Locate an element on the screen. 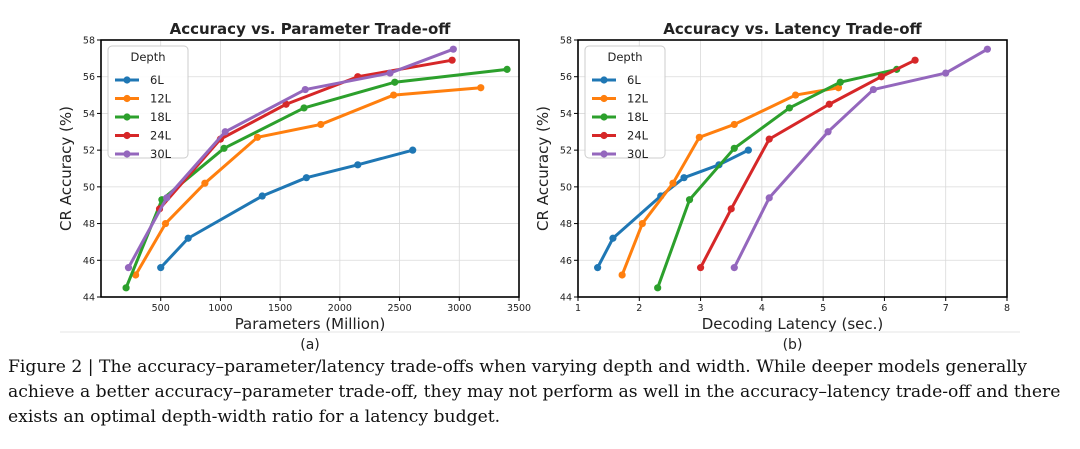 The image size is (1080, 449). panel-label: (a) is located at coordinates (310, 345).